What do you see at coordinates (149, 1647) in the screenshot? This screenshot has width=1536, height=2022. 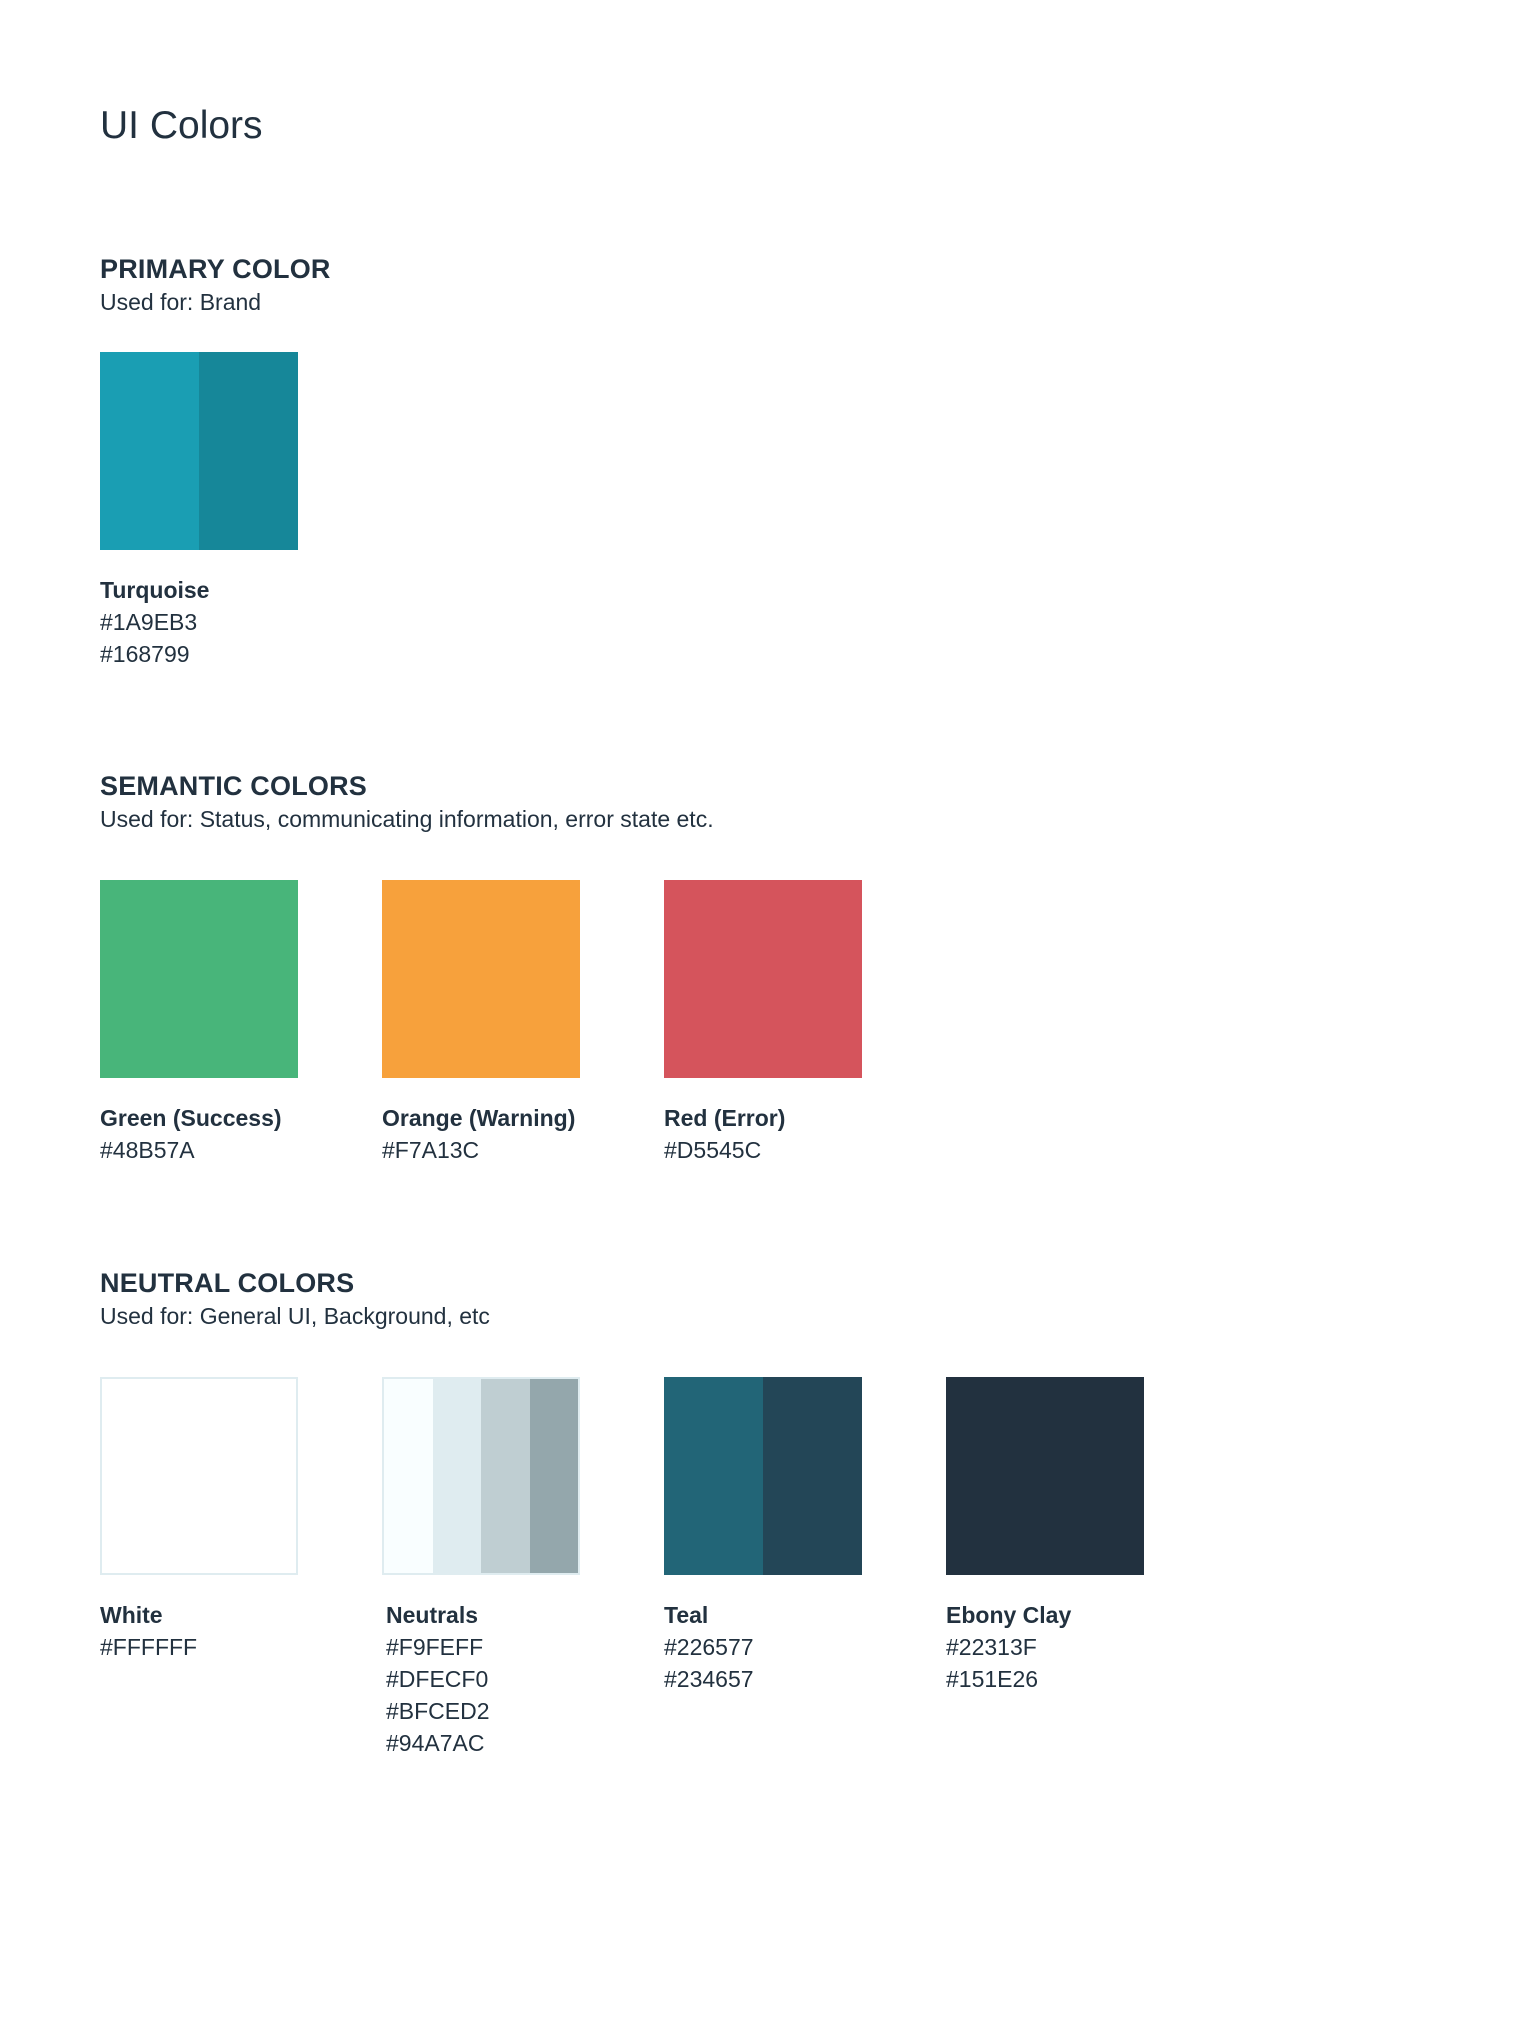 I see `swatch-hex: #FFFFFF` at bounding box center [149, 1647].